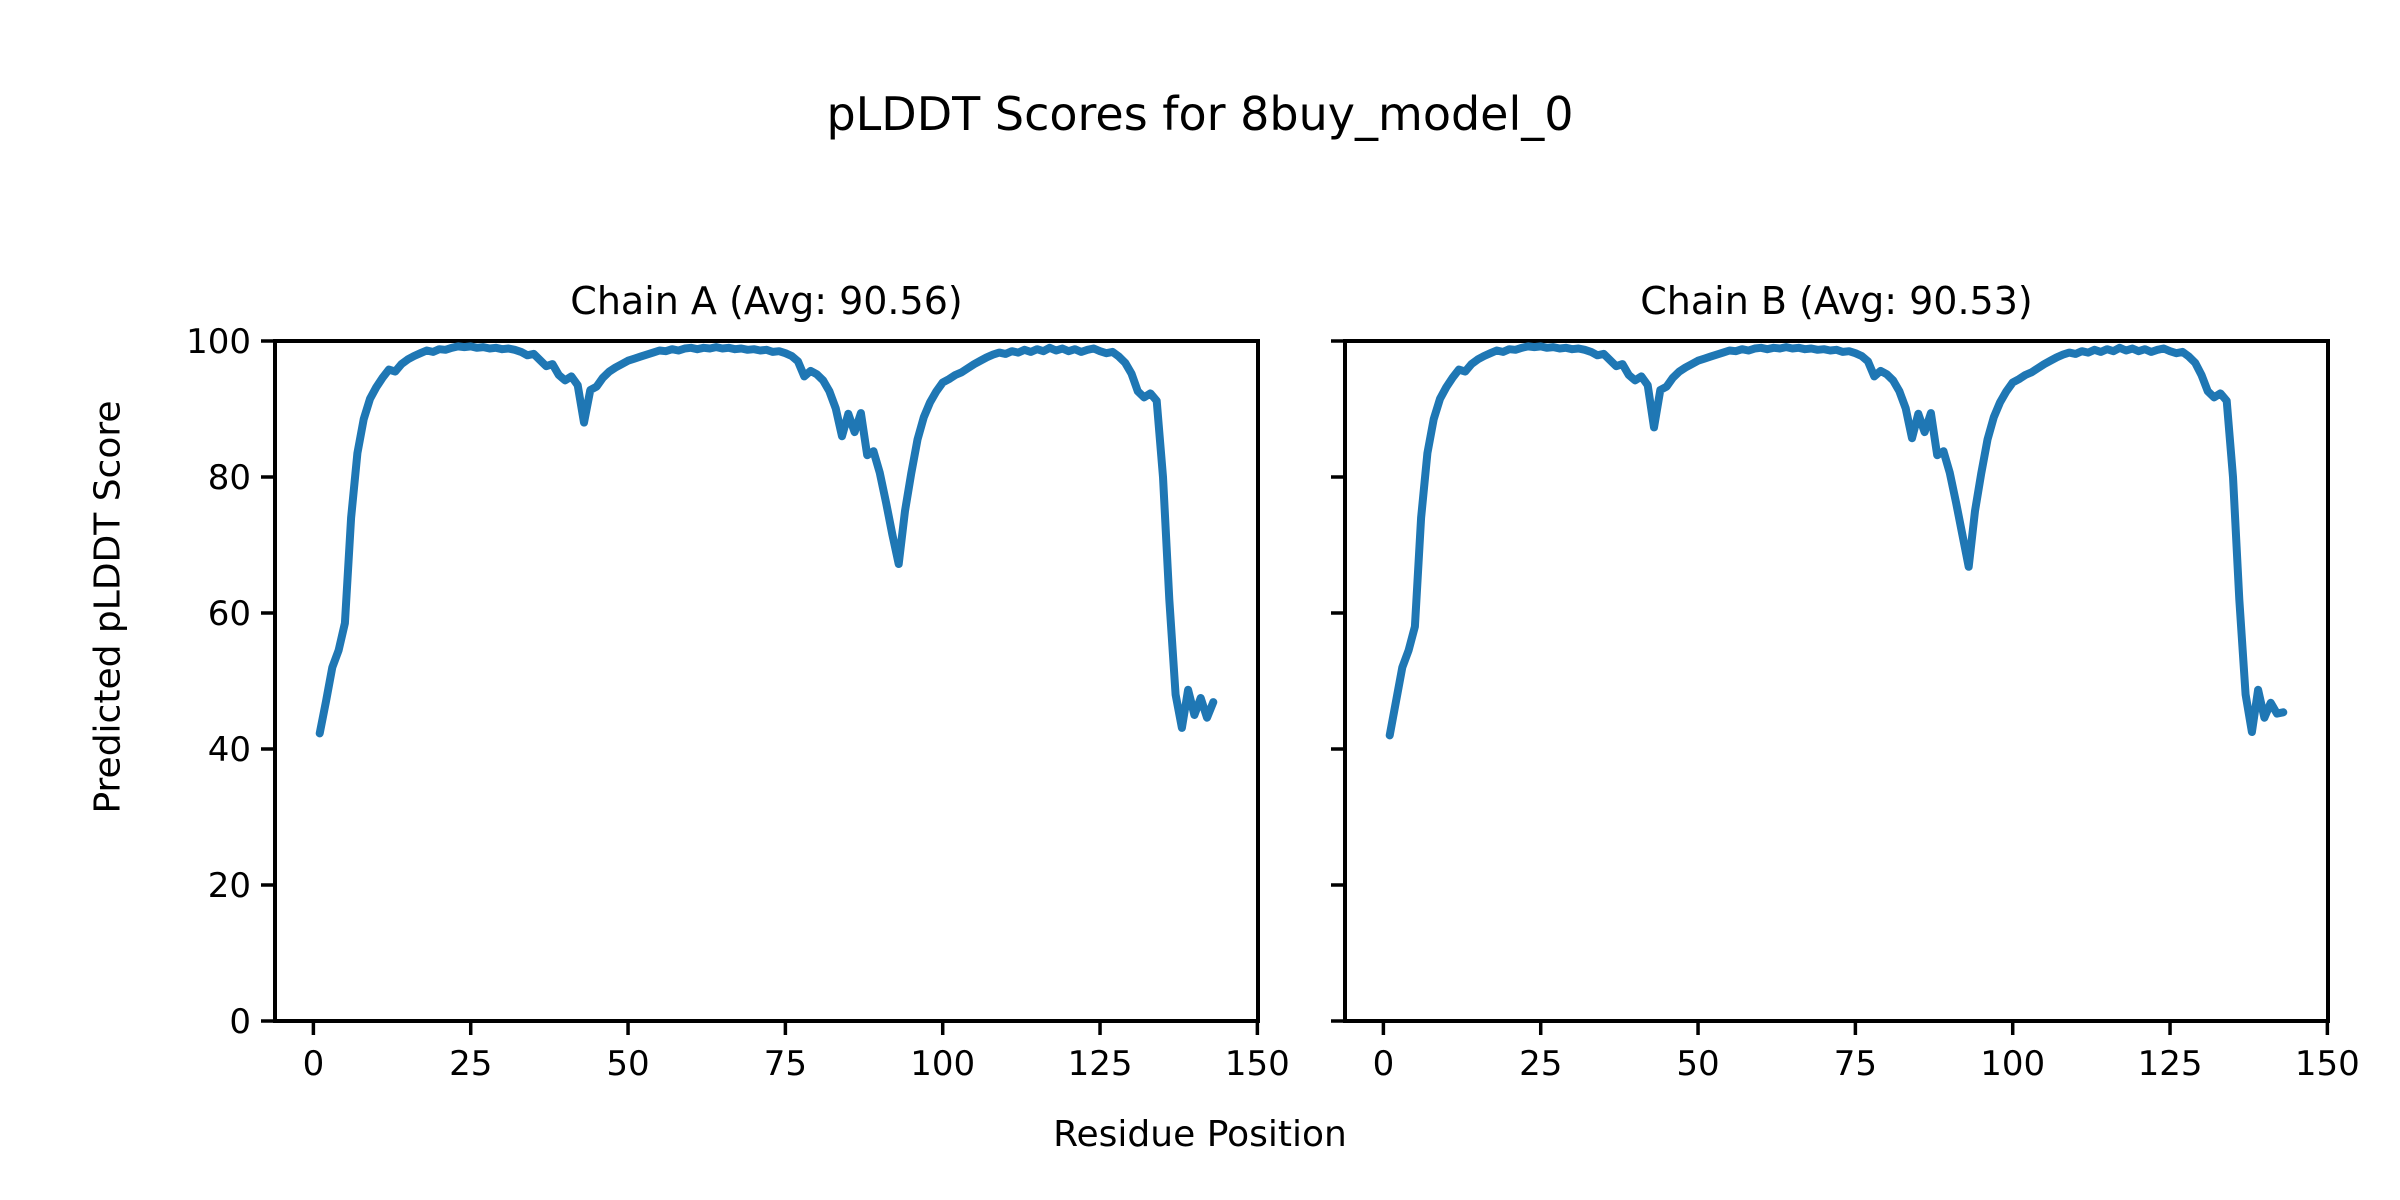 The width and height of the screenshot is (2400, 1200). I want to click on x-tick-label-chain-a: 150, so click(1257, 1064).